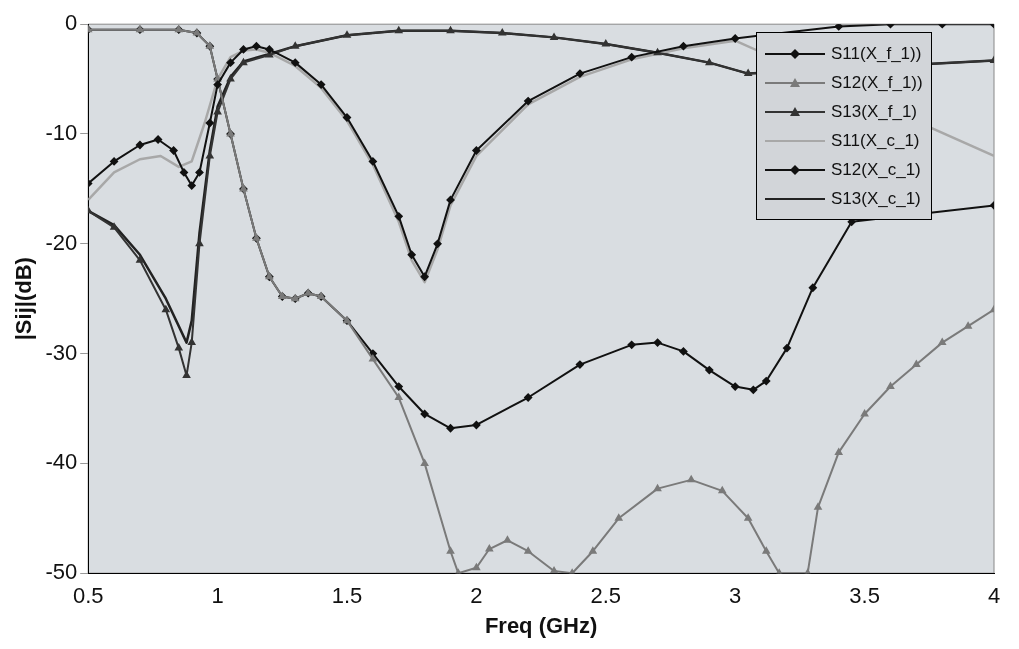 The height and width of the screenshot is (649, 1019). I want to click on x-tick-label: 1, so click(217, 596).